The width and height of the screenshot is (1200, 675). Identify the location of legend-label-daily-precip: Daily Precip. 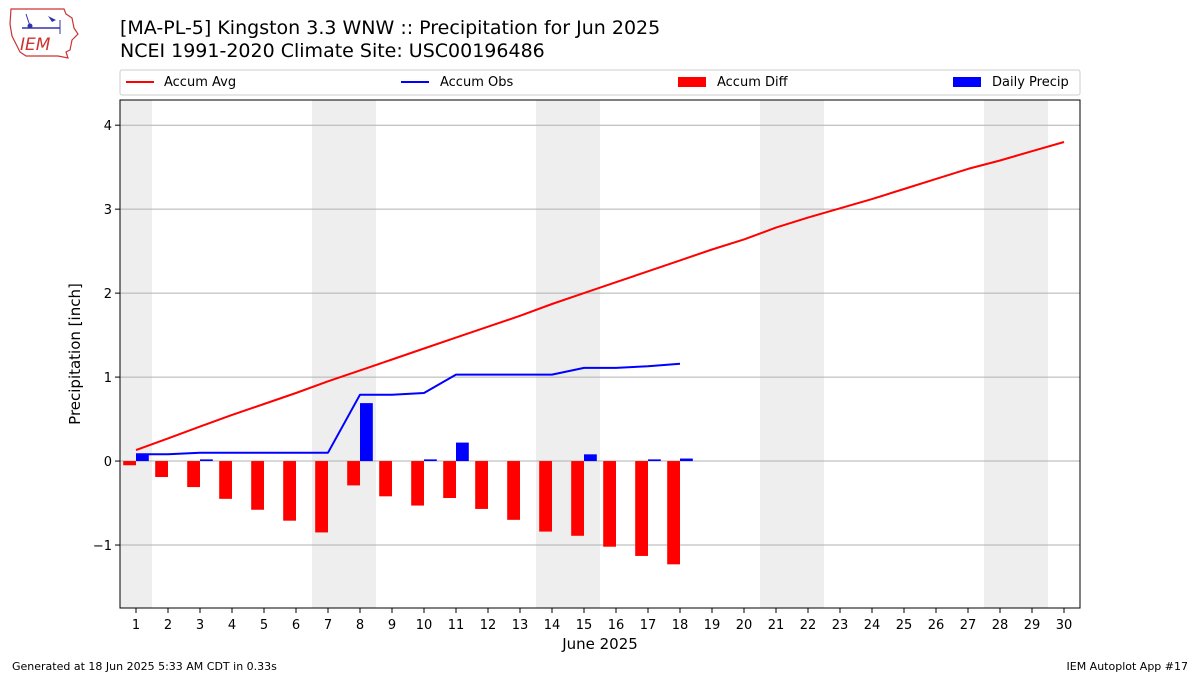
(1030, 82).